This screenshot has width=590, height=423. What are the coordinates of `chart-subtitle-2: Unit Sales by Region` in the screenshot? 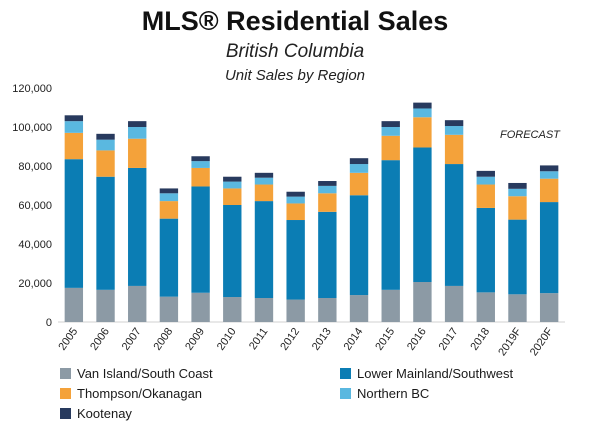 It's located at (295, 75).